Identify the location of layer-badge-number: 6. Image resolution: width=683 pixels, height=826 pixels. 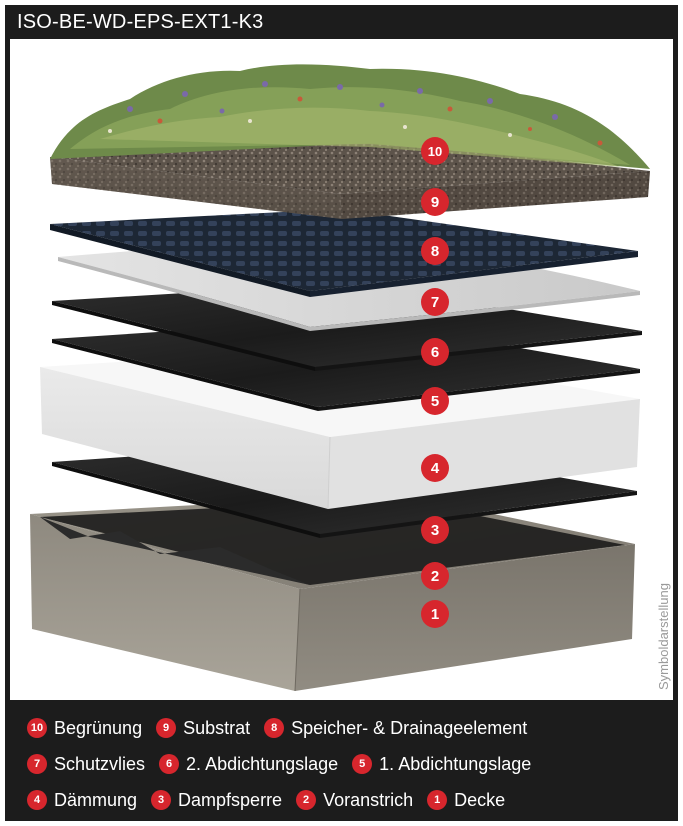
(435, 352).